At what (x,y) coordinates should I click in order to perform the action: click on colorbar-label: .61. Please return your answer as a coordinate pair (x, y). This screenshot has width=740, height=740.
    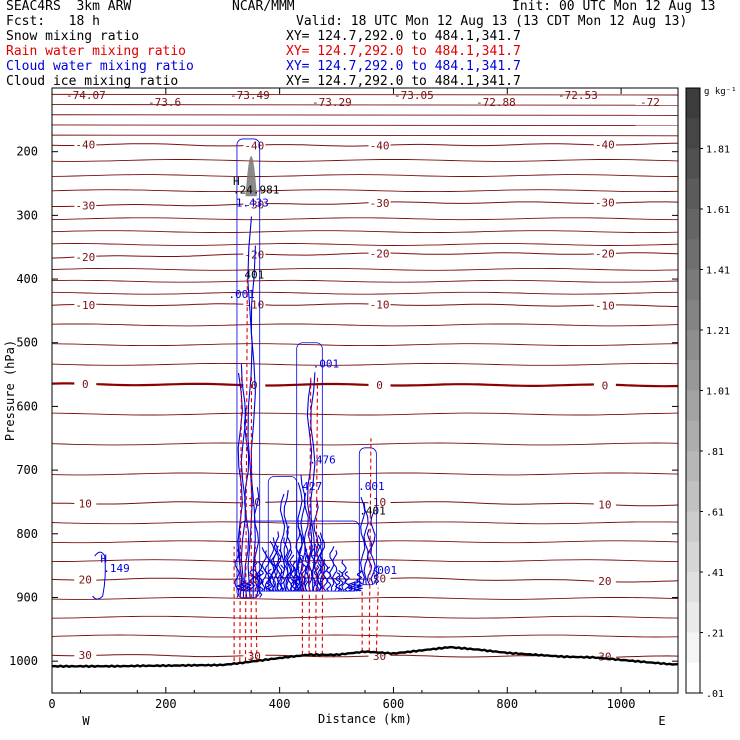
    Looking at the image, I should click on (715, 513).